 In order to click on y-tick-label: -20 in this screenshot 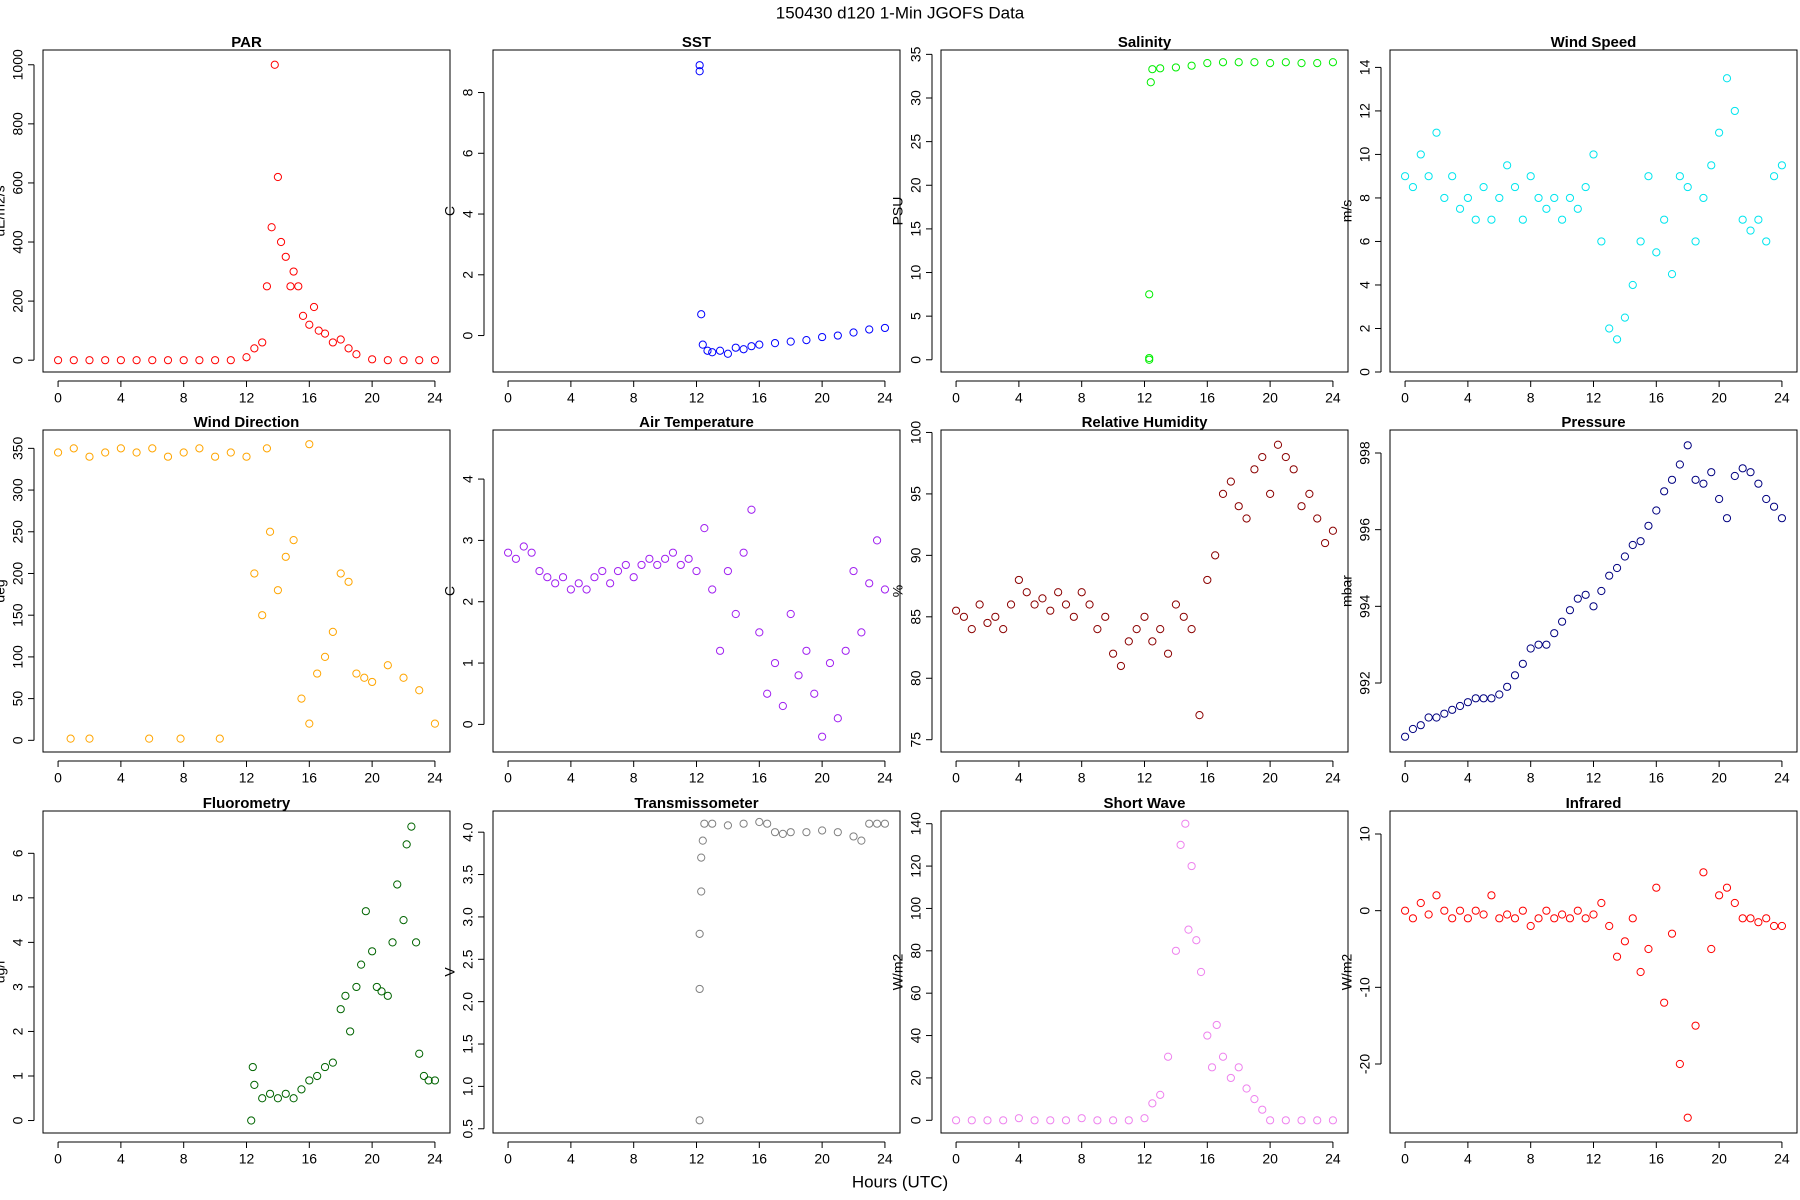, I will do `click(1365, 1064)`.